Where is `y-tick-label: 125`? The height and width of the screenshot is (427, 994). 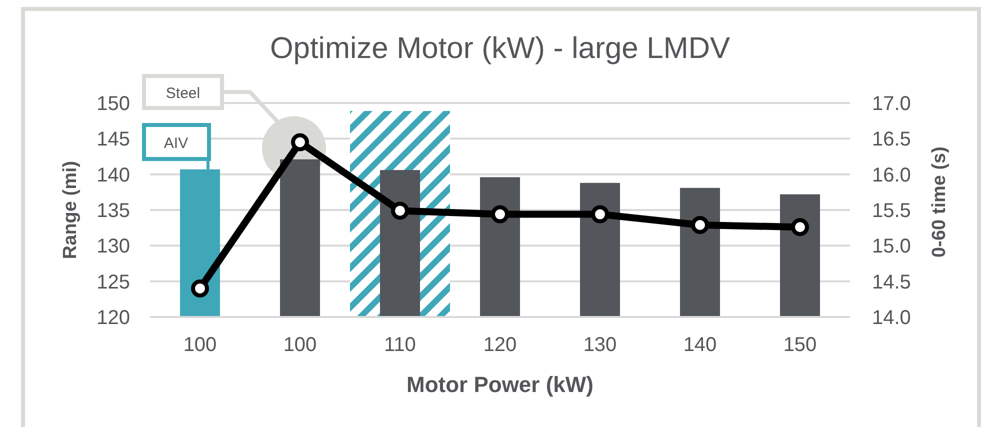
y-tick-label: 125 is located at coordinates (113, 282).